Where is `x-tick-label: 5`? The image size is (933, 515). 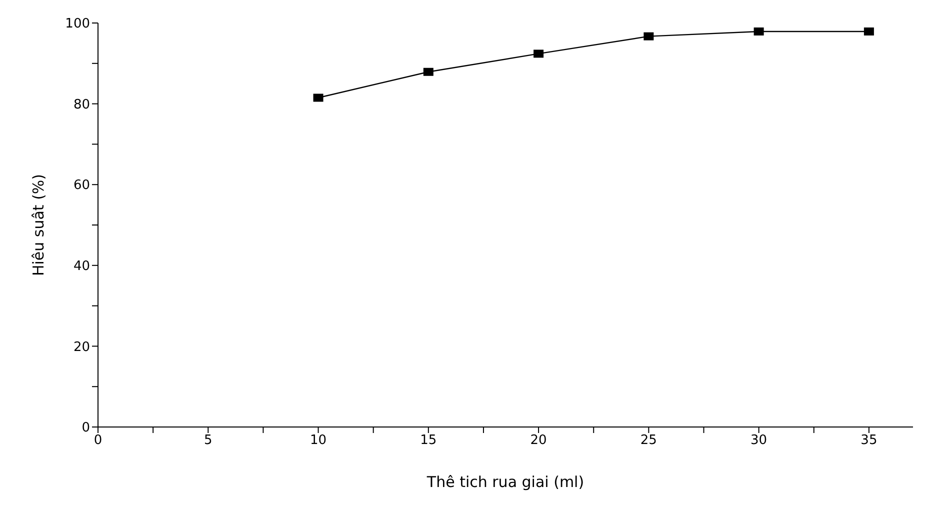 x-tick-label: 5 is located at coordinates (208, 440).